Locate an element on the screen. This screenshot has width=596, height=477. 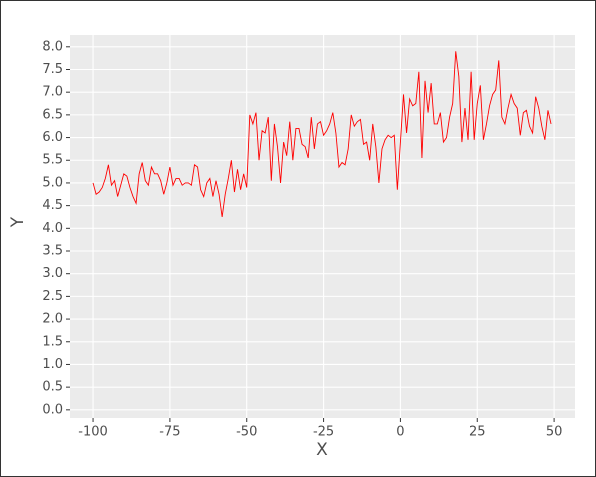
y-tick-label: 1.5 is located at coordinates (52, 341).